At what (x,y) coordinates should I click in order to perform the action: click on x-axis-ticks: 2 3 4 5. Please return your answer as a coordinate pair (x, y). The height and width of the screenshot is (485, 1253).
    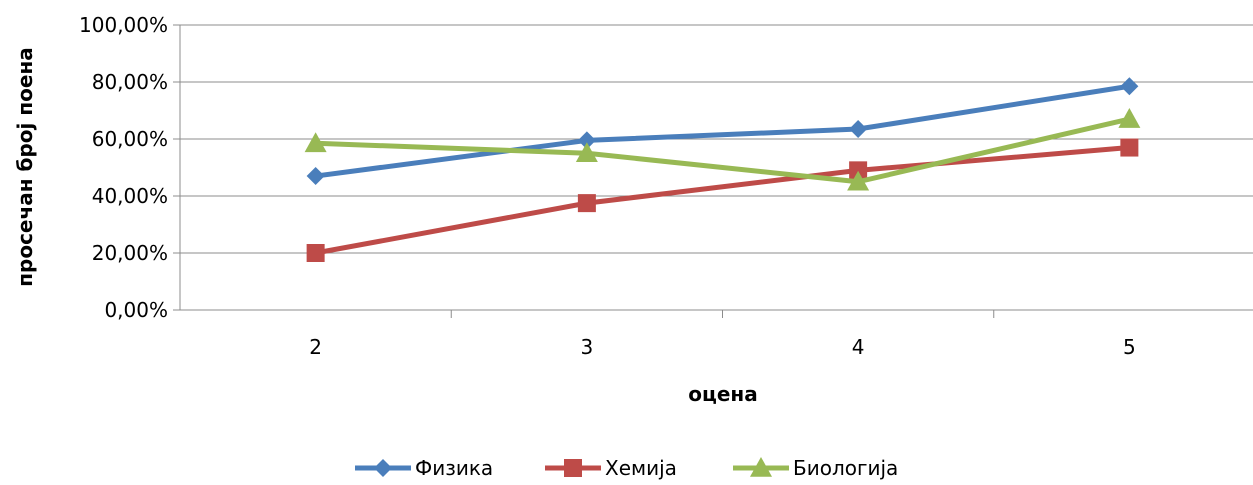
    Looking at the image, I should click on (722, 347).